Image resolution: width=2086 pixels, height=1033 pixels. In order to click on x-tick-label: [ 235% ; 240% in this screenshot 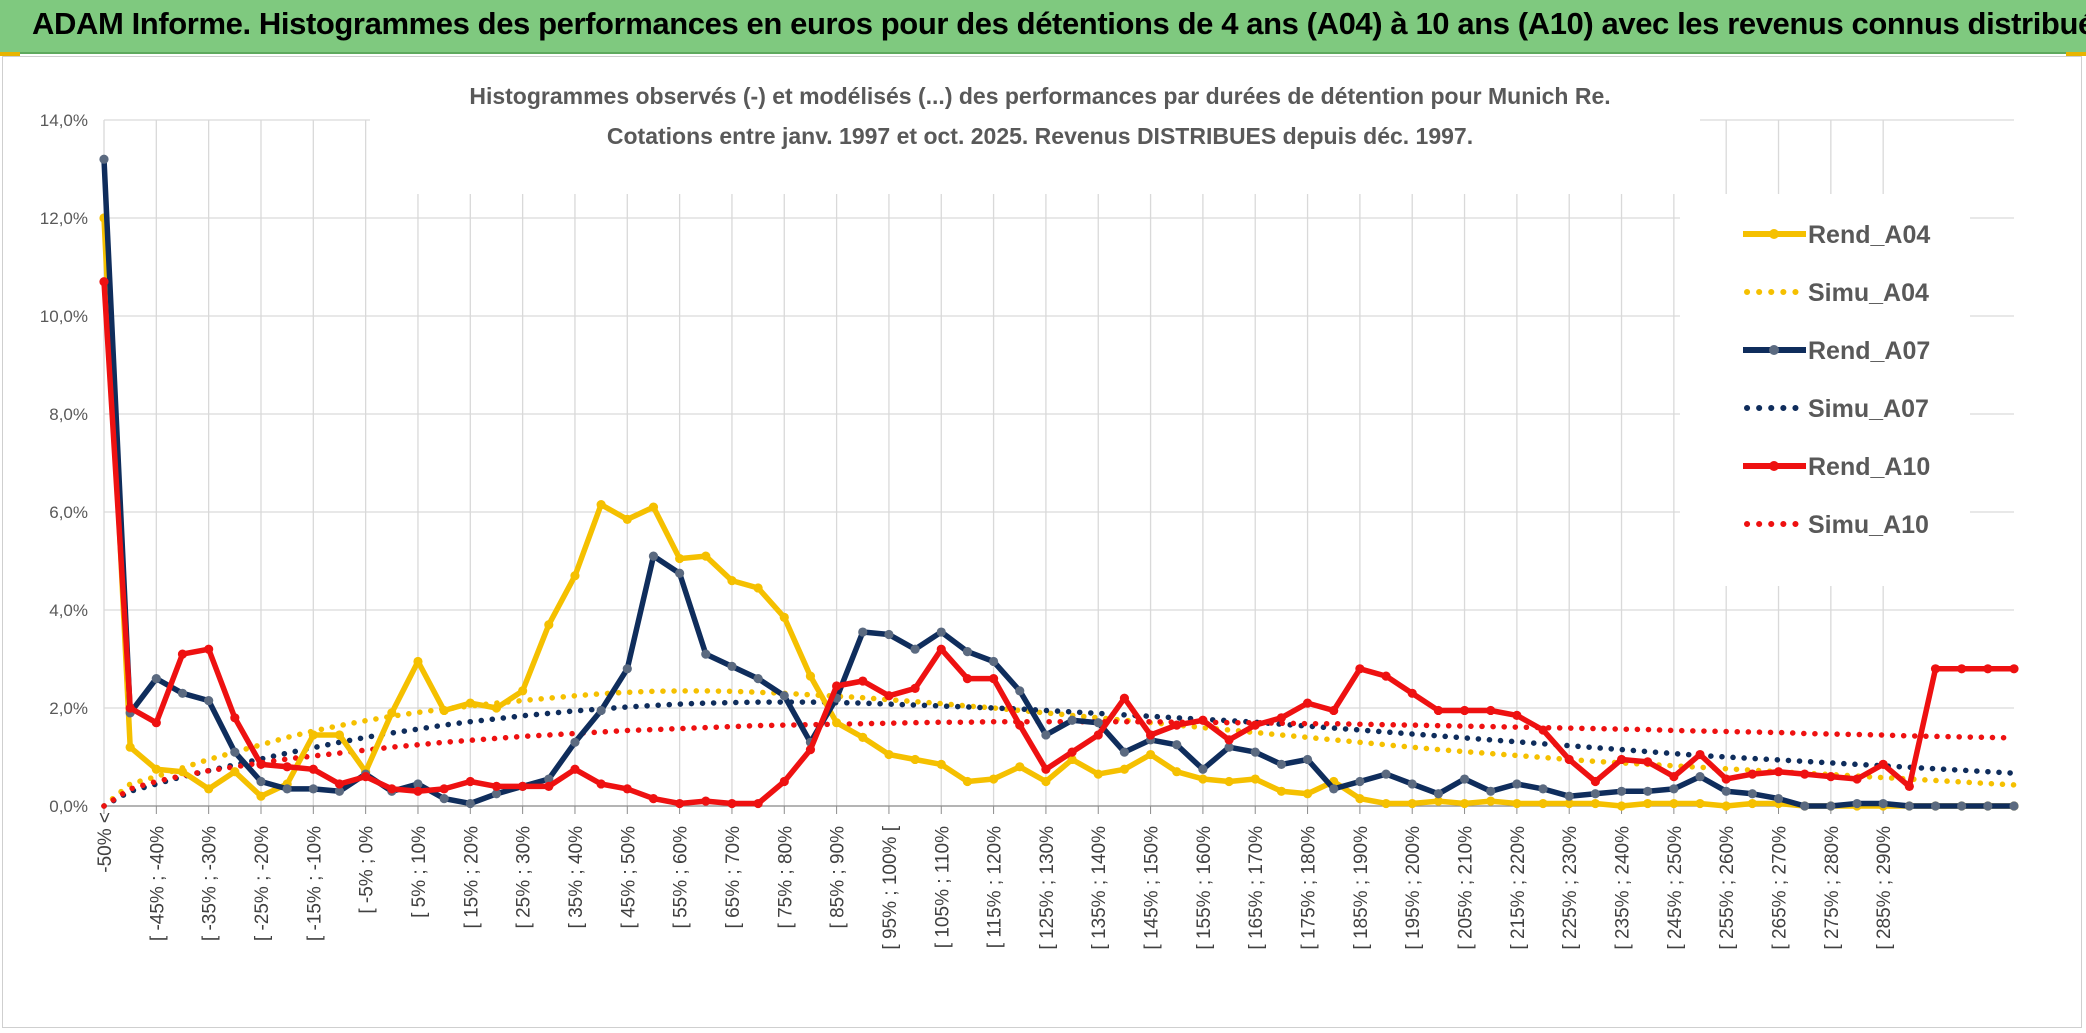, I will do `click(1623, 888)`.